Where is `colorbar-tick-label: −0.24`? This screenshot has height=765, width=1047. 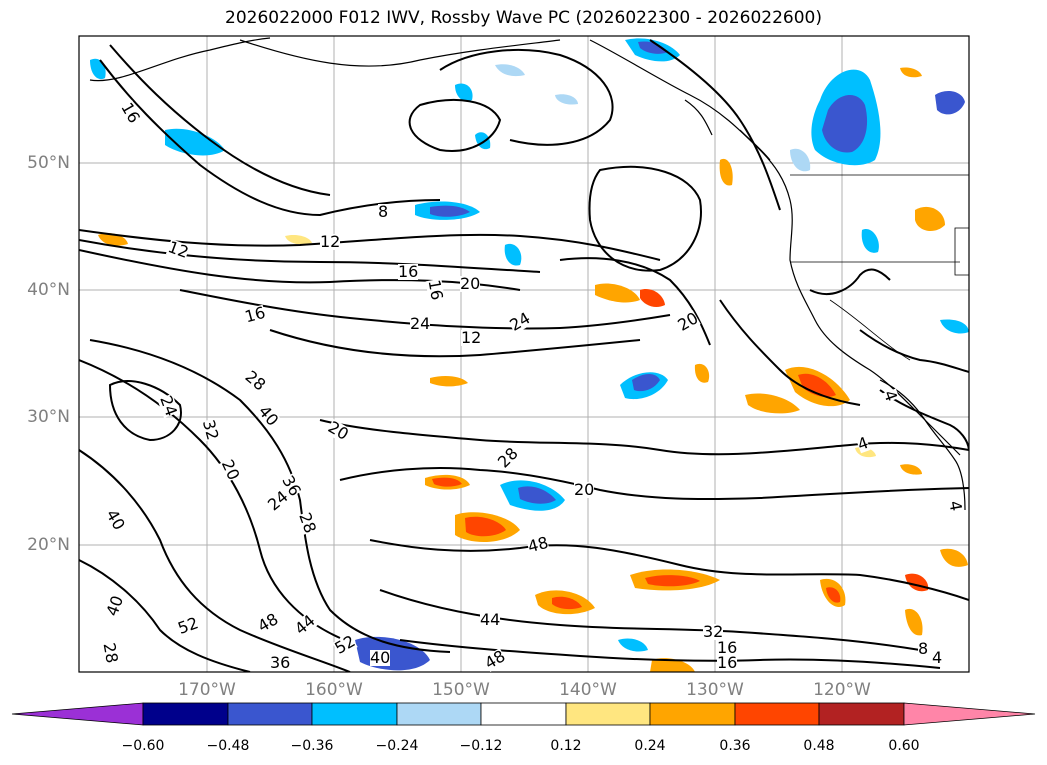
colorbar-tick-label: −0.24 is located at coordinates (397, 746).